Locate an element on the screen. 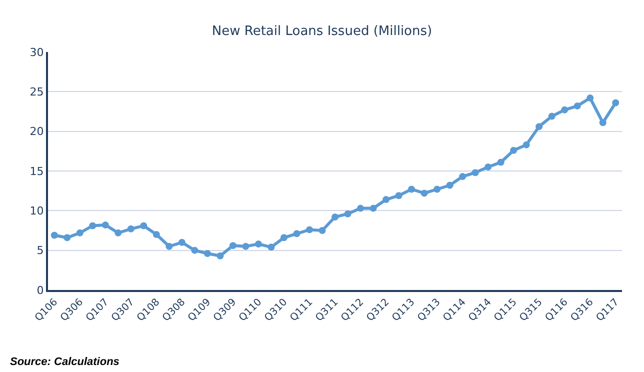 This screenshot has width=644, height=372. y-tick-label: 25 is located at coordinates (37, 92).